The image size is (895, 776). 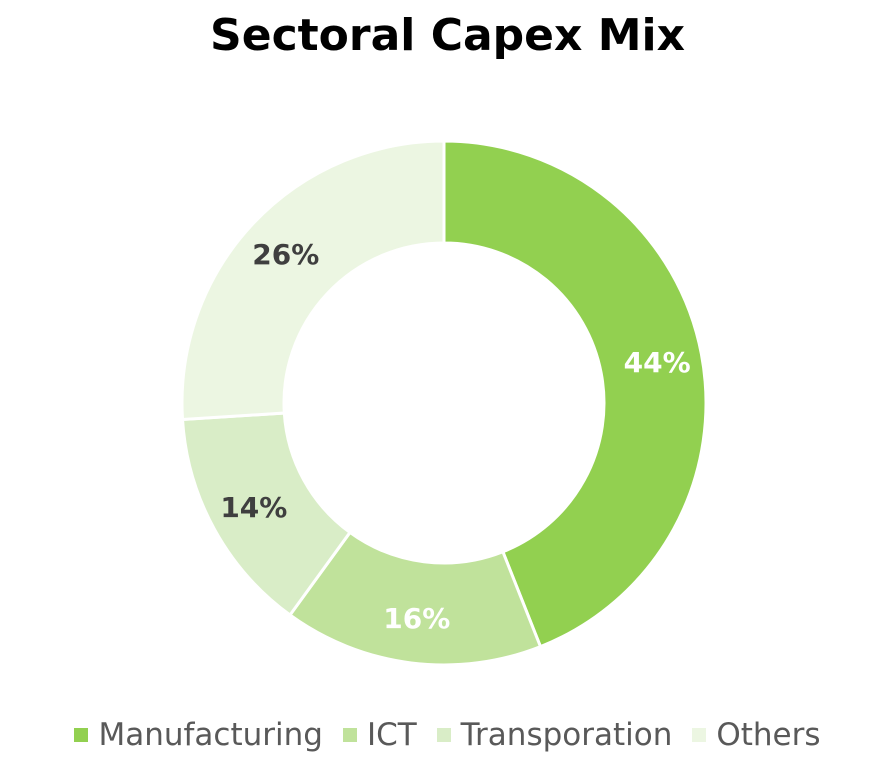 What do you see at coordinates (566, 735) in the screenshot?
I see `legend-label: Transporation` at bounding box center [566, 735].